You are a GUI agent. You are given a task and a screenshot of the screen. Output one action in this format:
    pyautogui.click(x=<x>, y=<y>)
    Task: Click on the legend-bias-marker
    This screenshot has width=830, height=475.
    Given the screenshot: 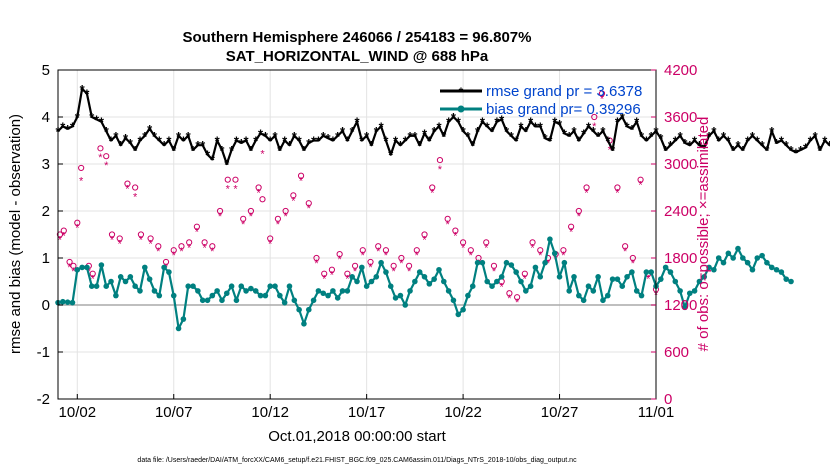 What is the action you would take?
    pyautogui.click(x=461, y=109)
    